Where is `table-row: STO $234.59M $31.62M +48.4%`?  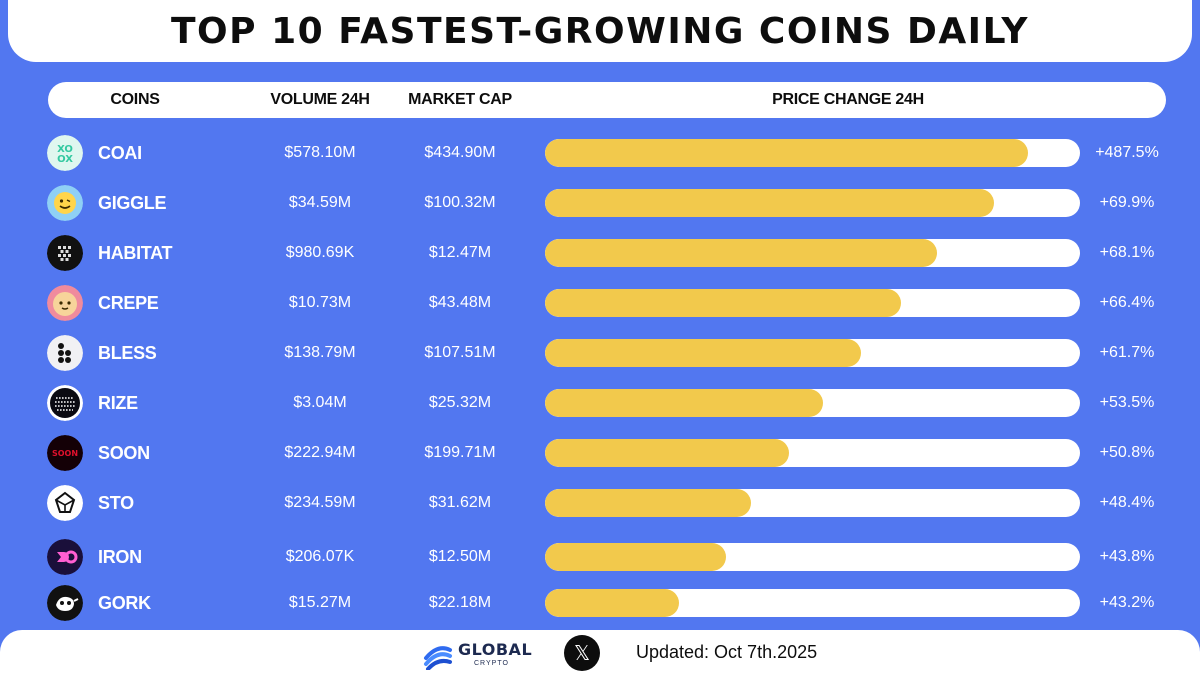 table-row: STO $234.59M $31.62M +48.4% is located at coordinates (600, 503).